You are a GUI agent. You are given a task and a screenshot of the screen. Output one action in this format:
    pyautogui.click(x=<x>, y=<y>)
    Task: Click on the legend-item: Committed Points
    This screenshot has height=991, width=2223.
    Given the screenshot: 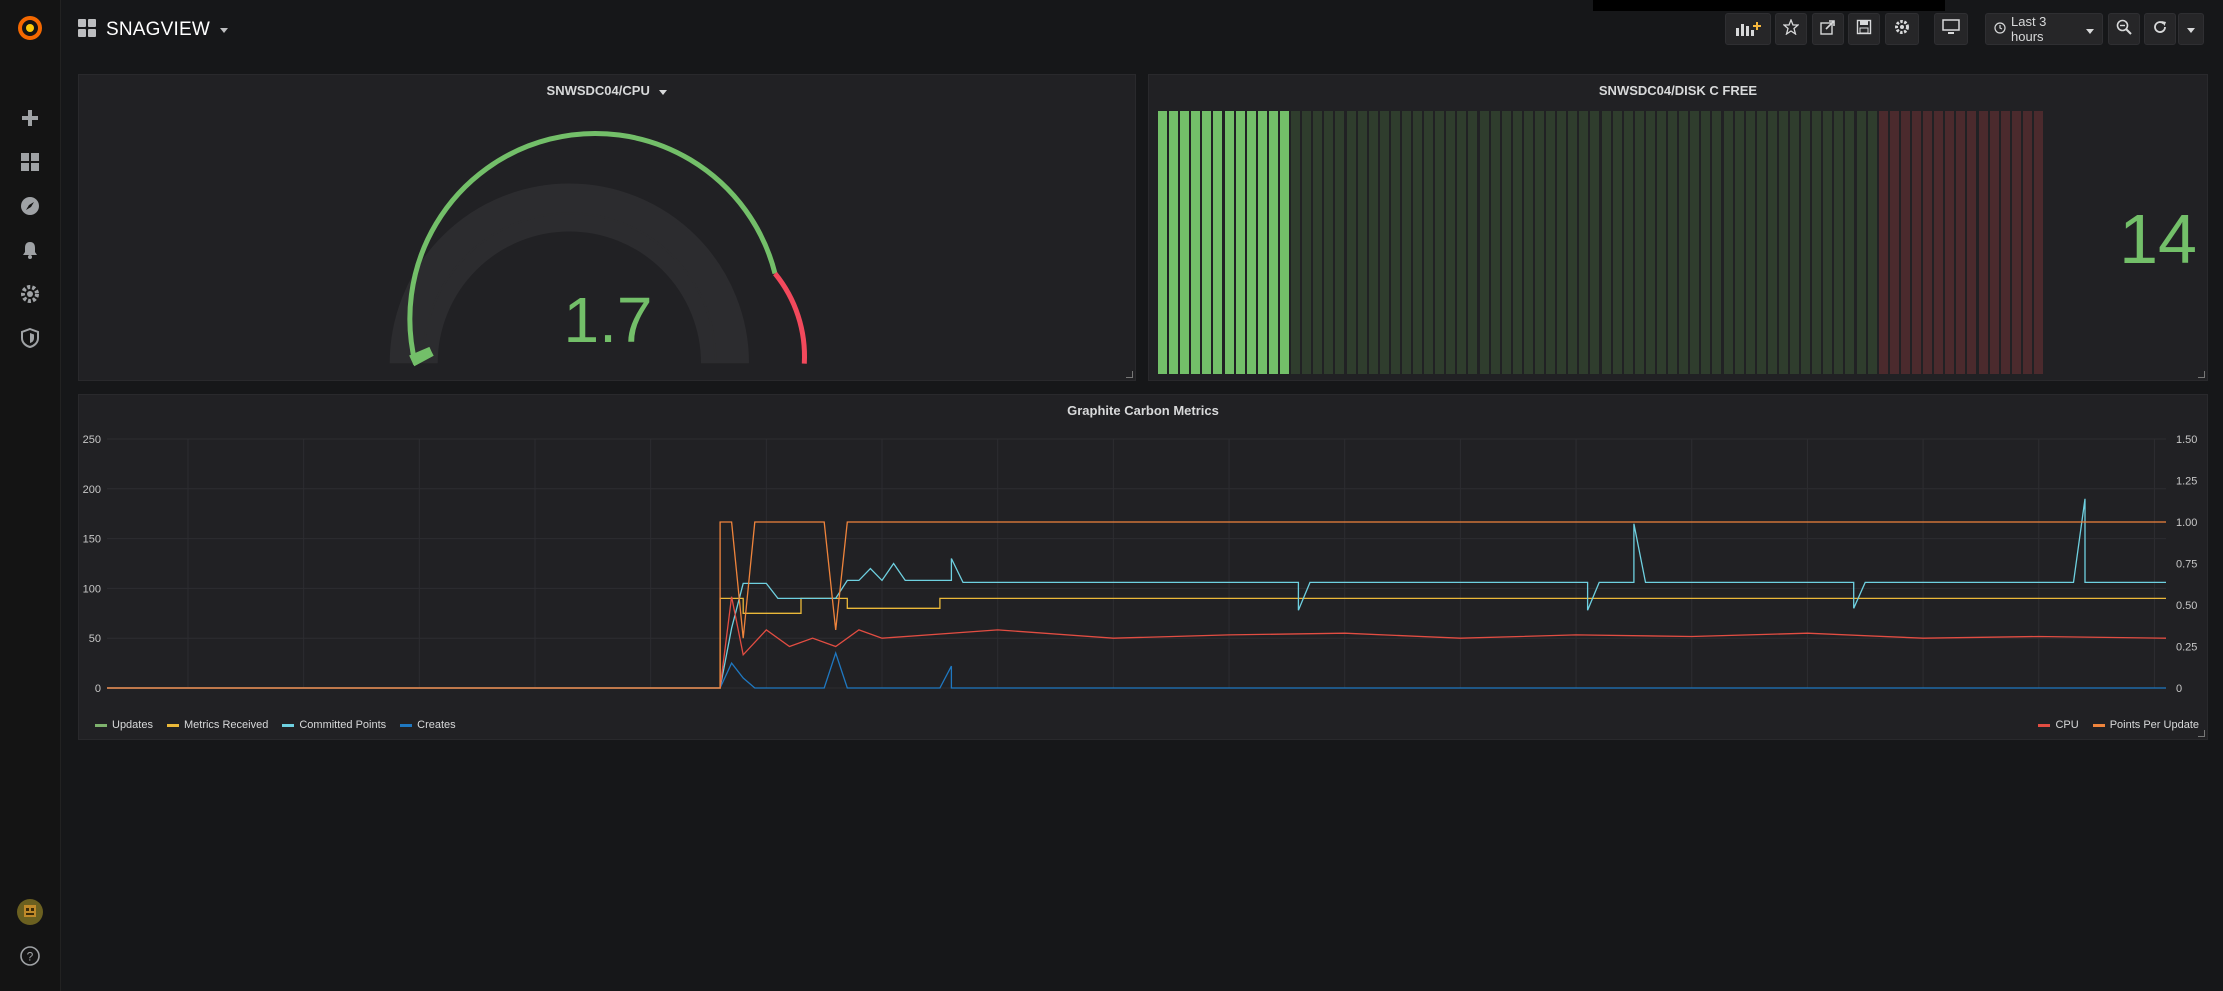 What is the action you would take?
    pyautogui.click(x=334, y=725)
    